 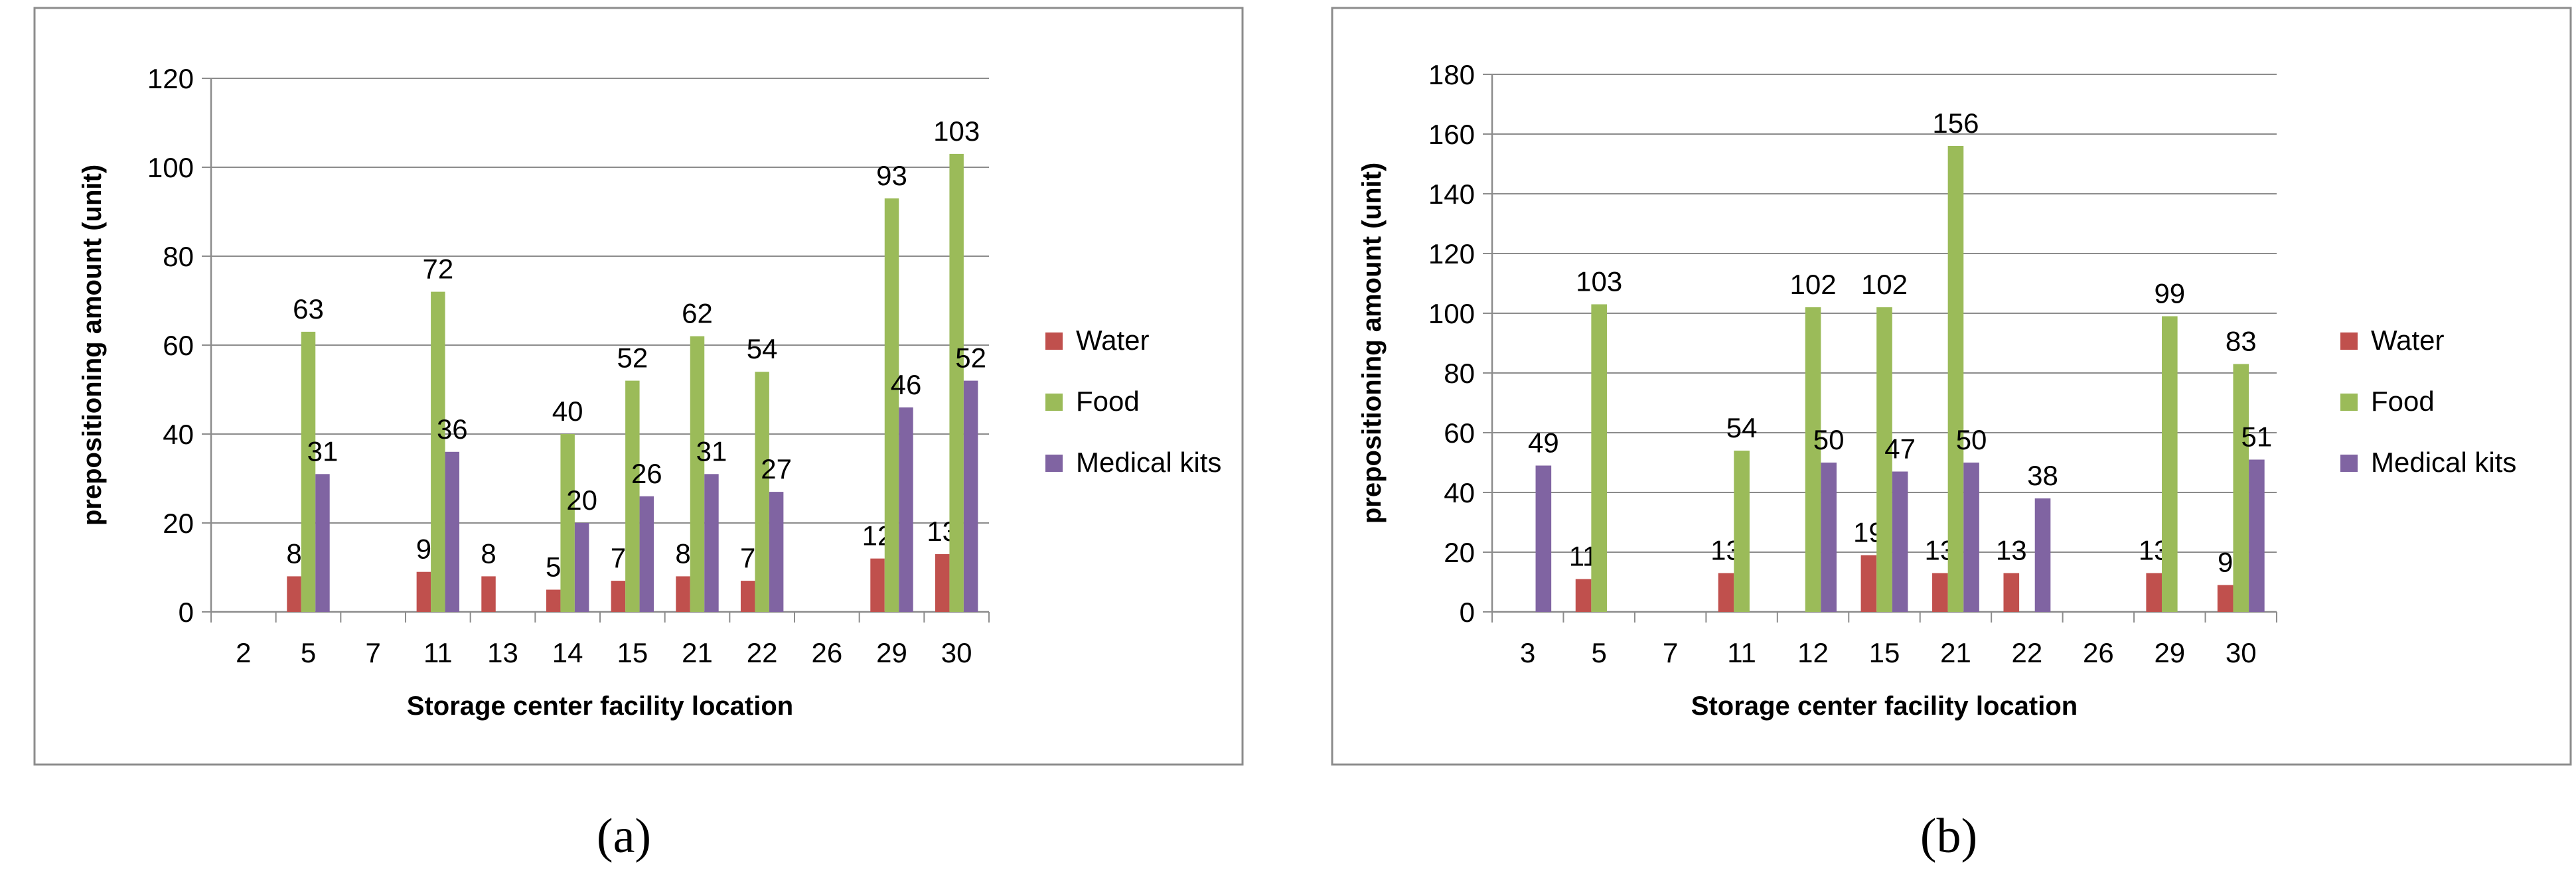 I want to click on y-tick-label: 100, so click(x=170, y=167).